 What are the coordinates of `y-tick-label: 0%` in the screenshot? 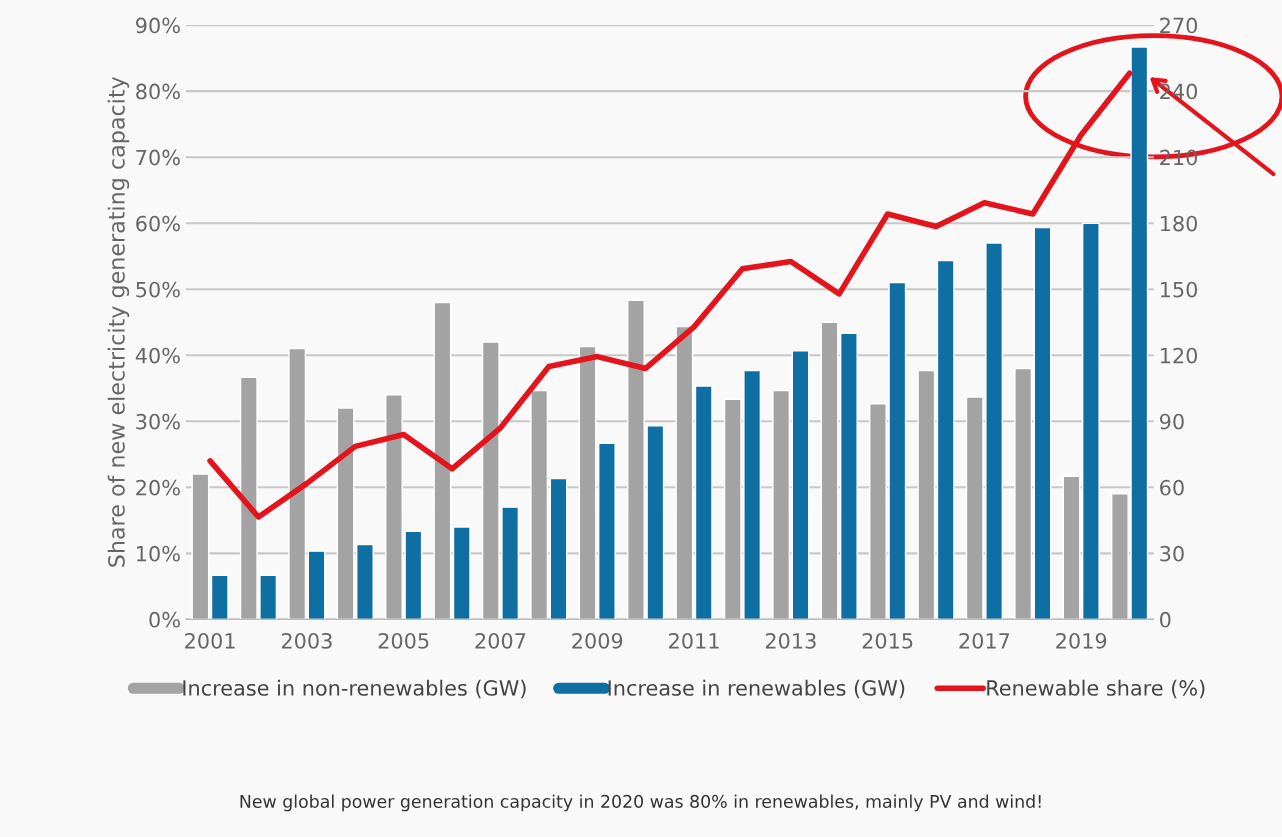 It's located at (164, 619).